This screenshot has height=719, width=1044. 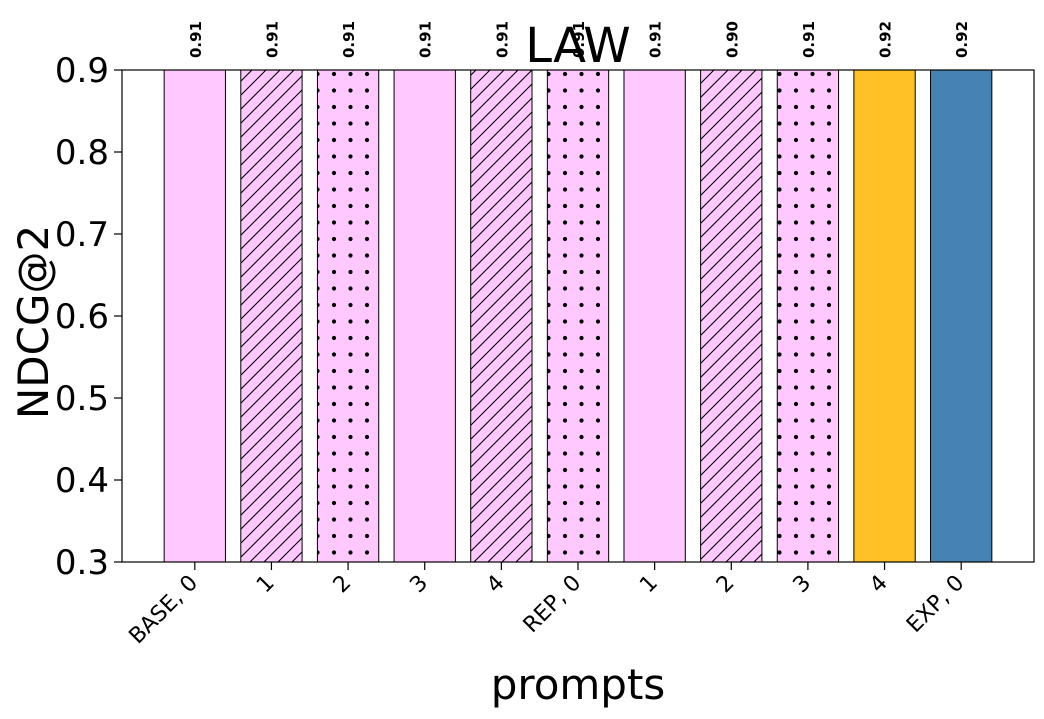 What do you see at coordinates (82, 317) in the screenshot?
I see `y-tick-label: 0.6` at bounding box center [82, 317].